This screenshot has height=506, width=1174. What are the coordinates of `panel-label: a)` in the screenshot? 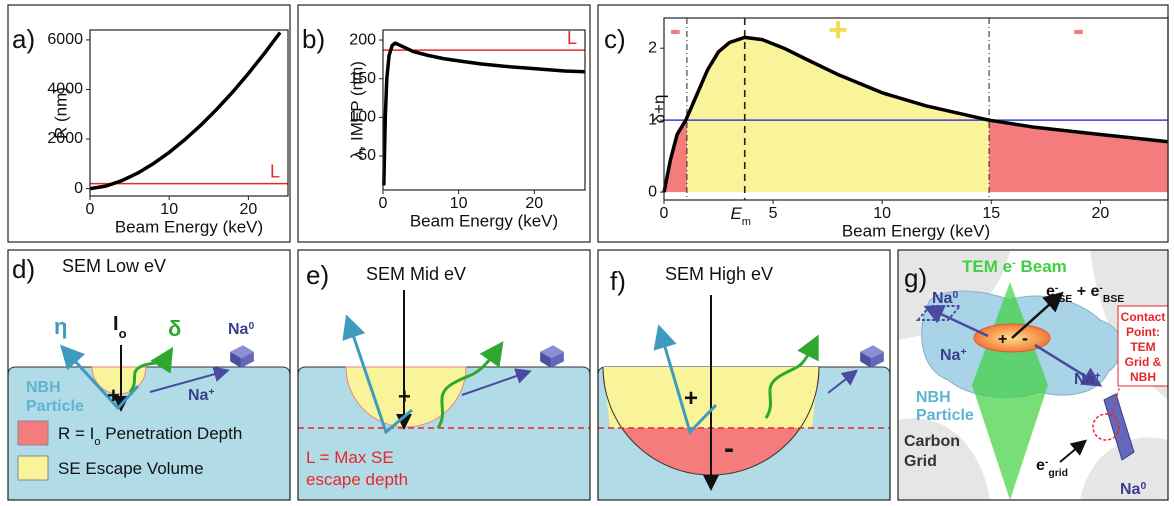 It's located at (23, 39).